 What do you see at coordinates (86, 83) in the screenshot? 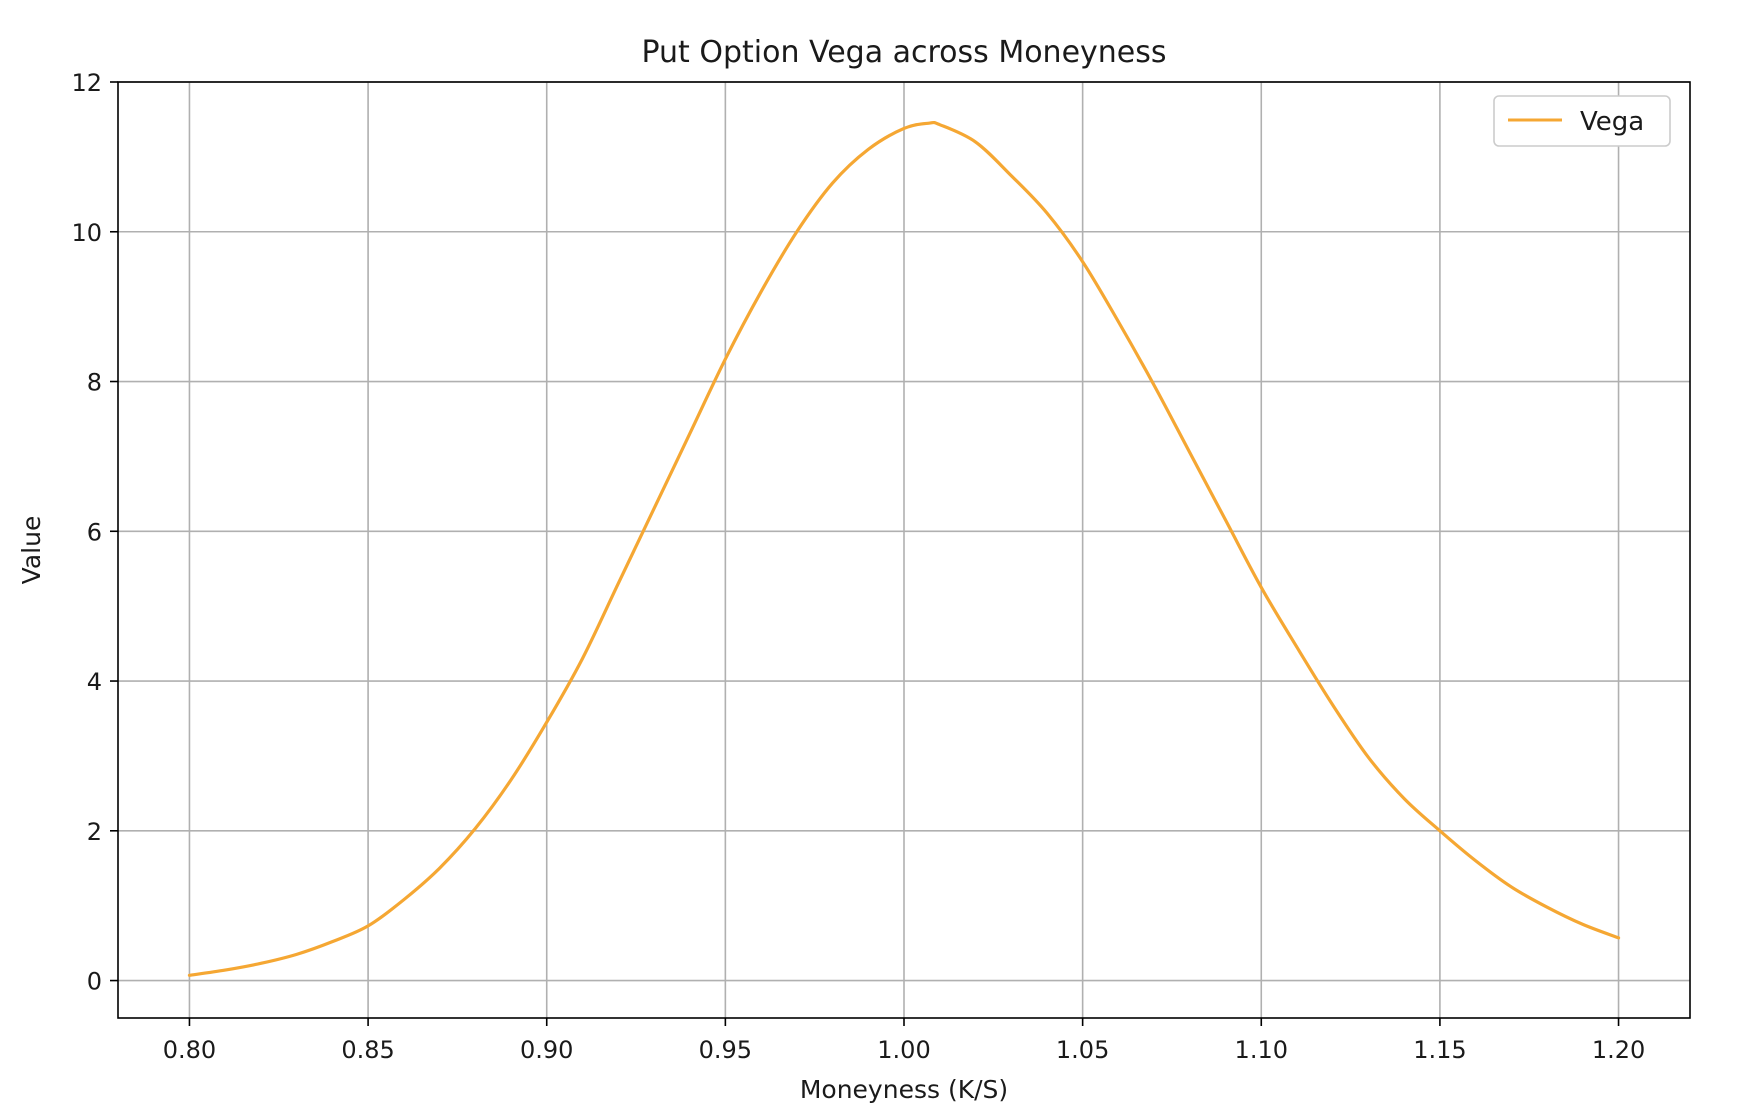
I see `y-tick-label: 12` at bounding box center [86, 83].